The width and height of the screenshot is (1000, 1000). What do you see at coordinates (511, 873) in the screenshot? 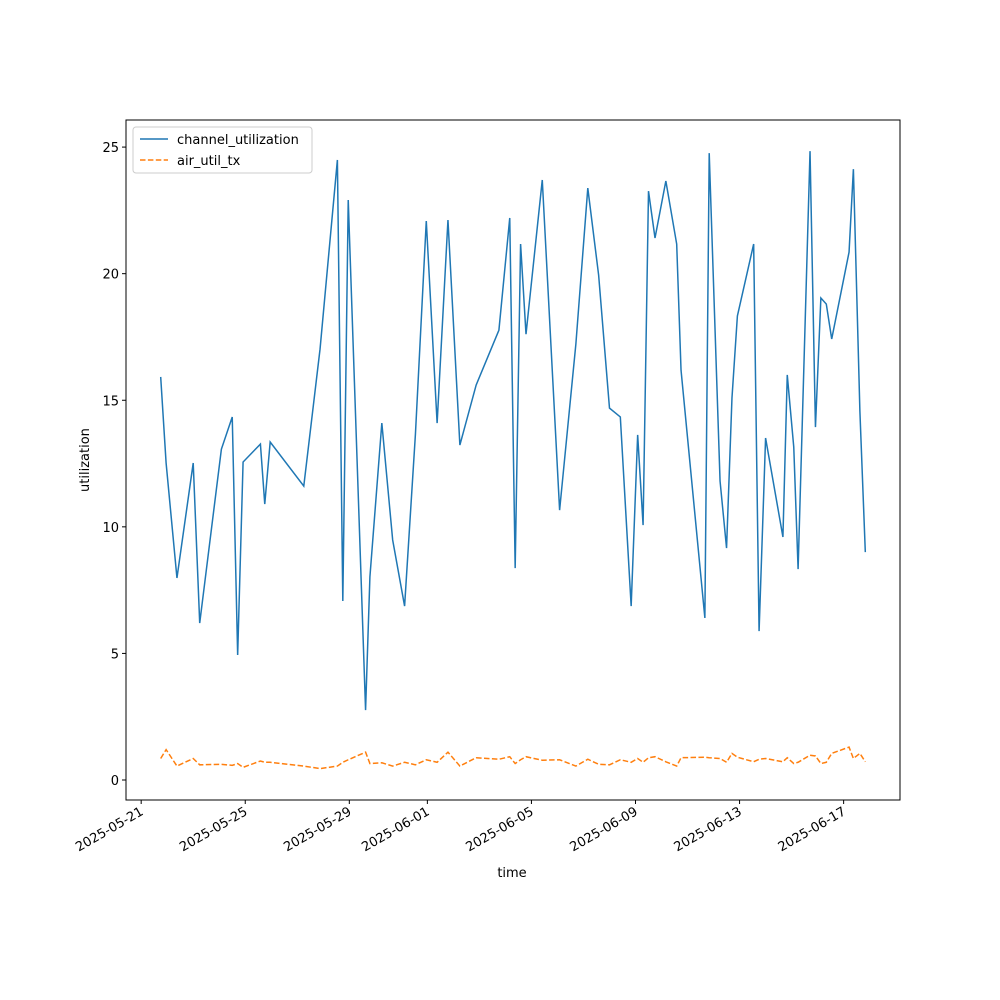
I see `x-axis-label: time` at bounding box center [511, 873].